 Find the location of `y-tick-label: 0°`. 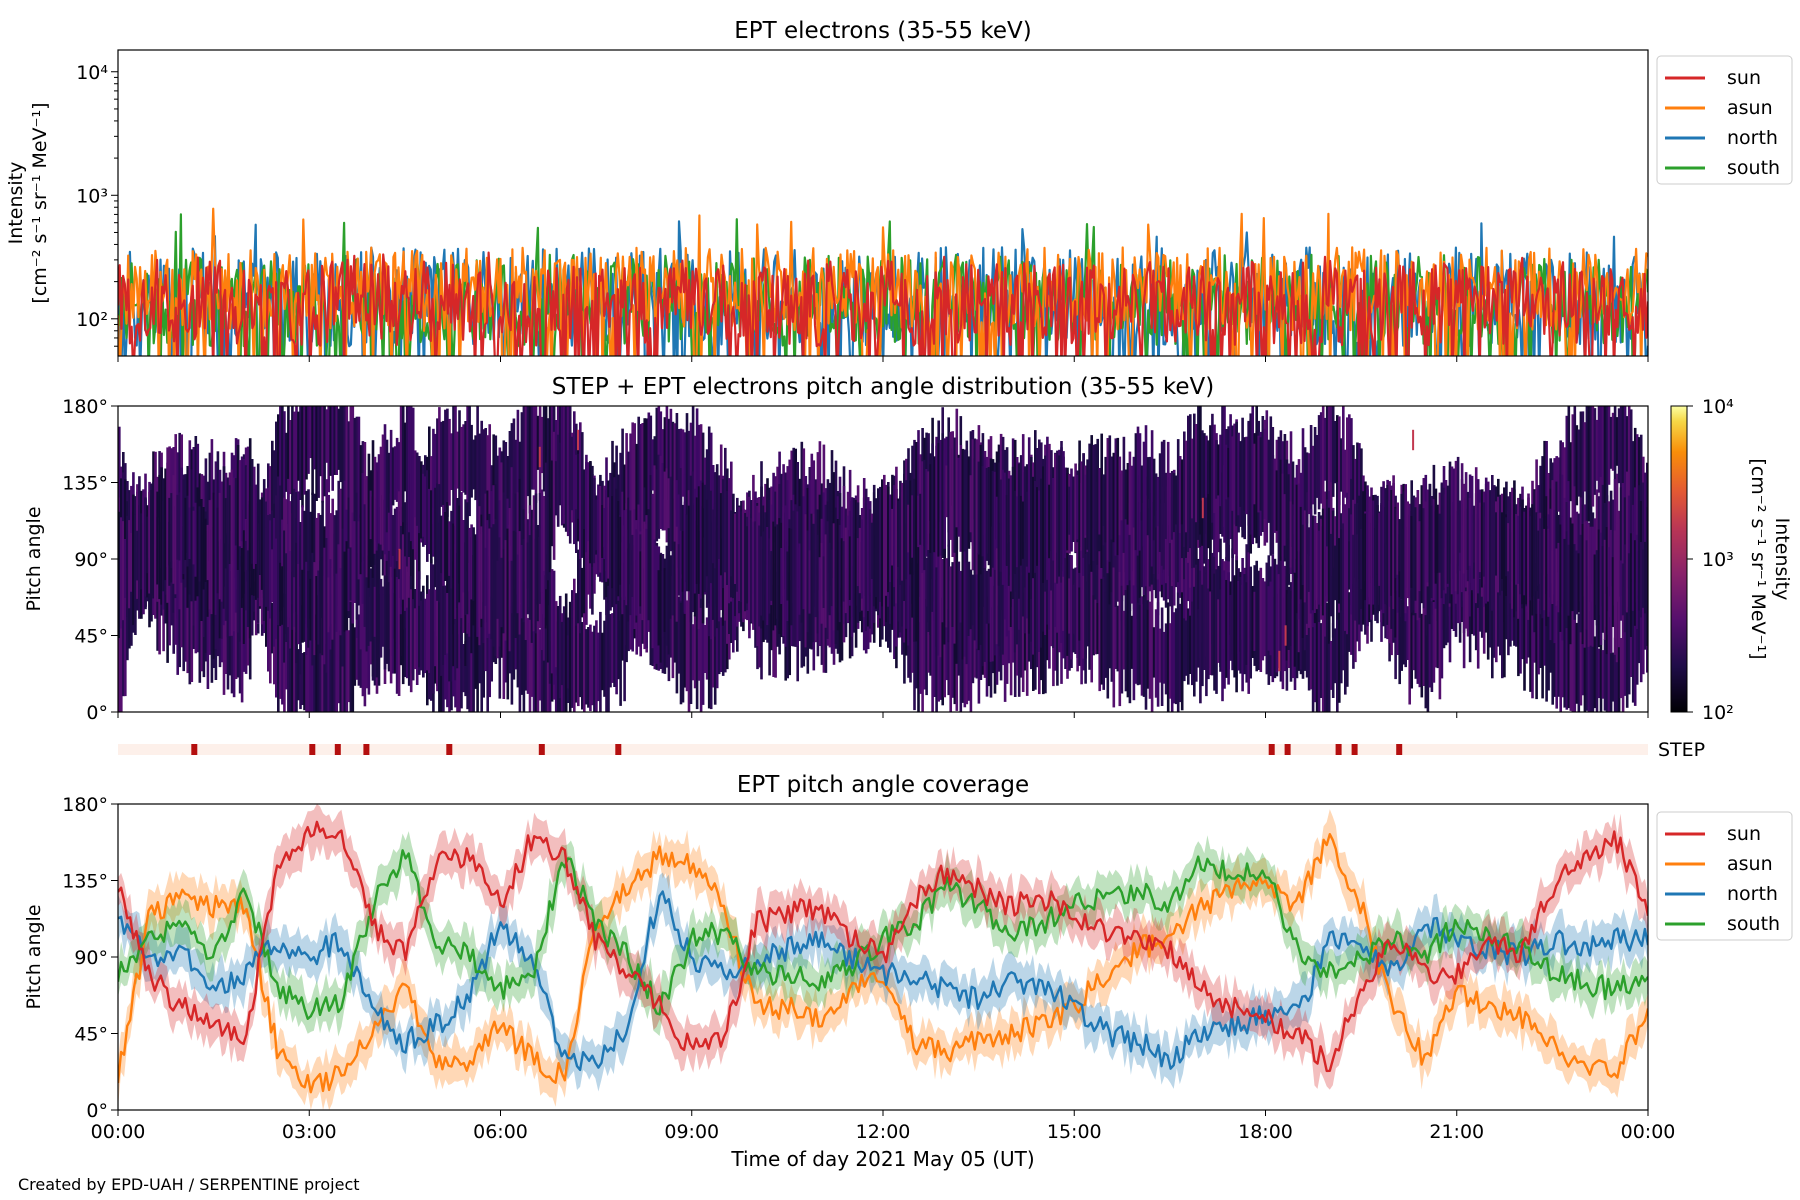

y-tick-label: 0° is located at coordinates (97, 713).